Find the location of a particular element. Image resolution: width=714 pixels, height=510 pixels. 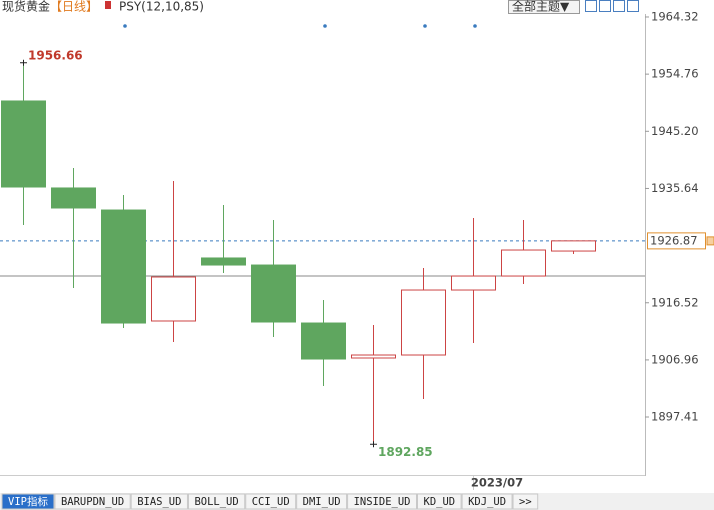

toolbar-icons is located at coordinates (612, 6).